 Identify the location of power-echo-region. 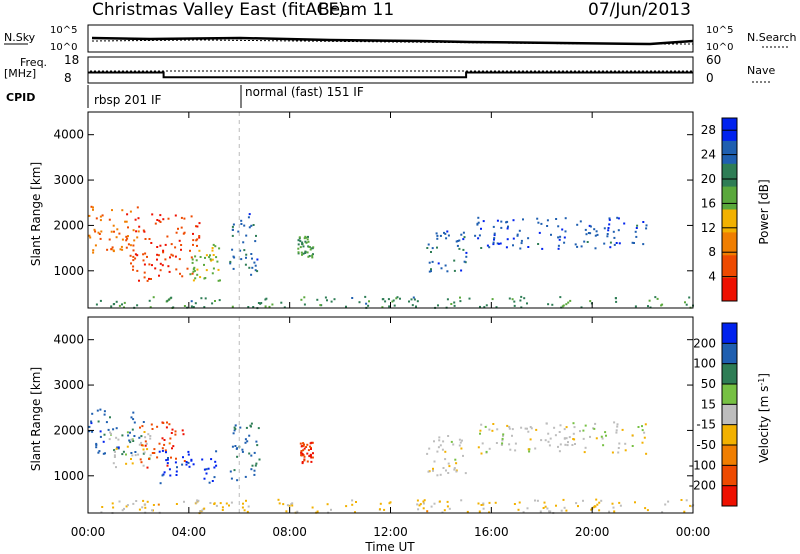
(205, 262).